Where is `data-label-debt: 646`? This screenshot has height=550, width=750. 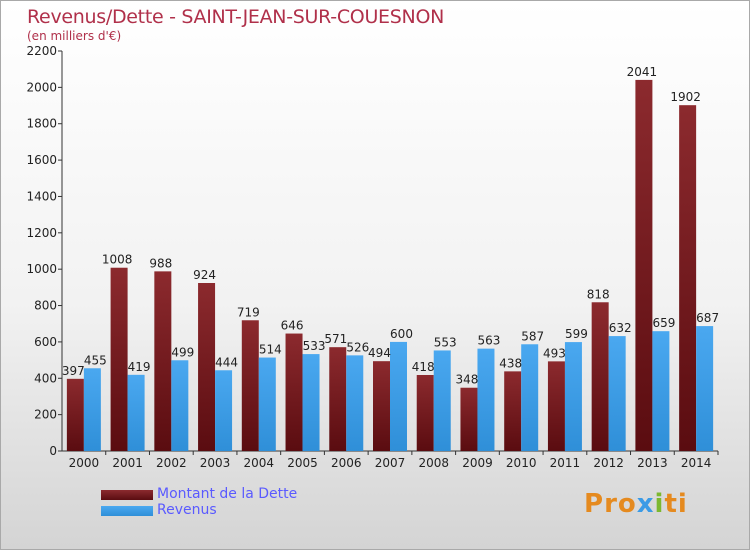
data-label-debt: 646 is located at coordinates (292, 326).